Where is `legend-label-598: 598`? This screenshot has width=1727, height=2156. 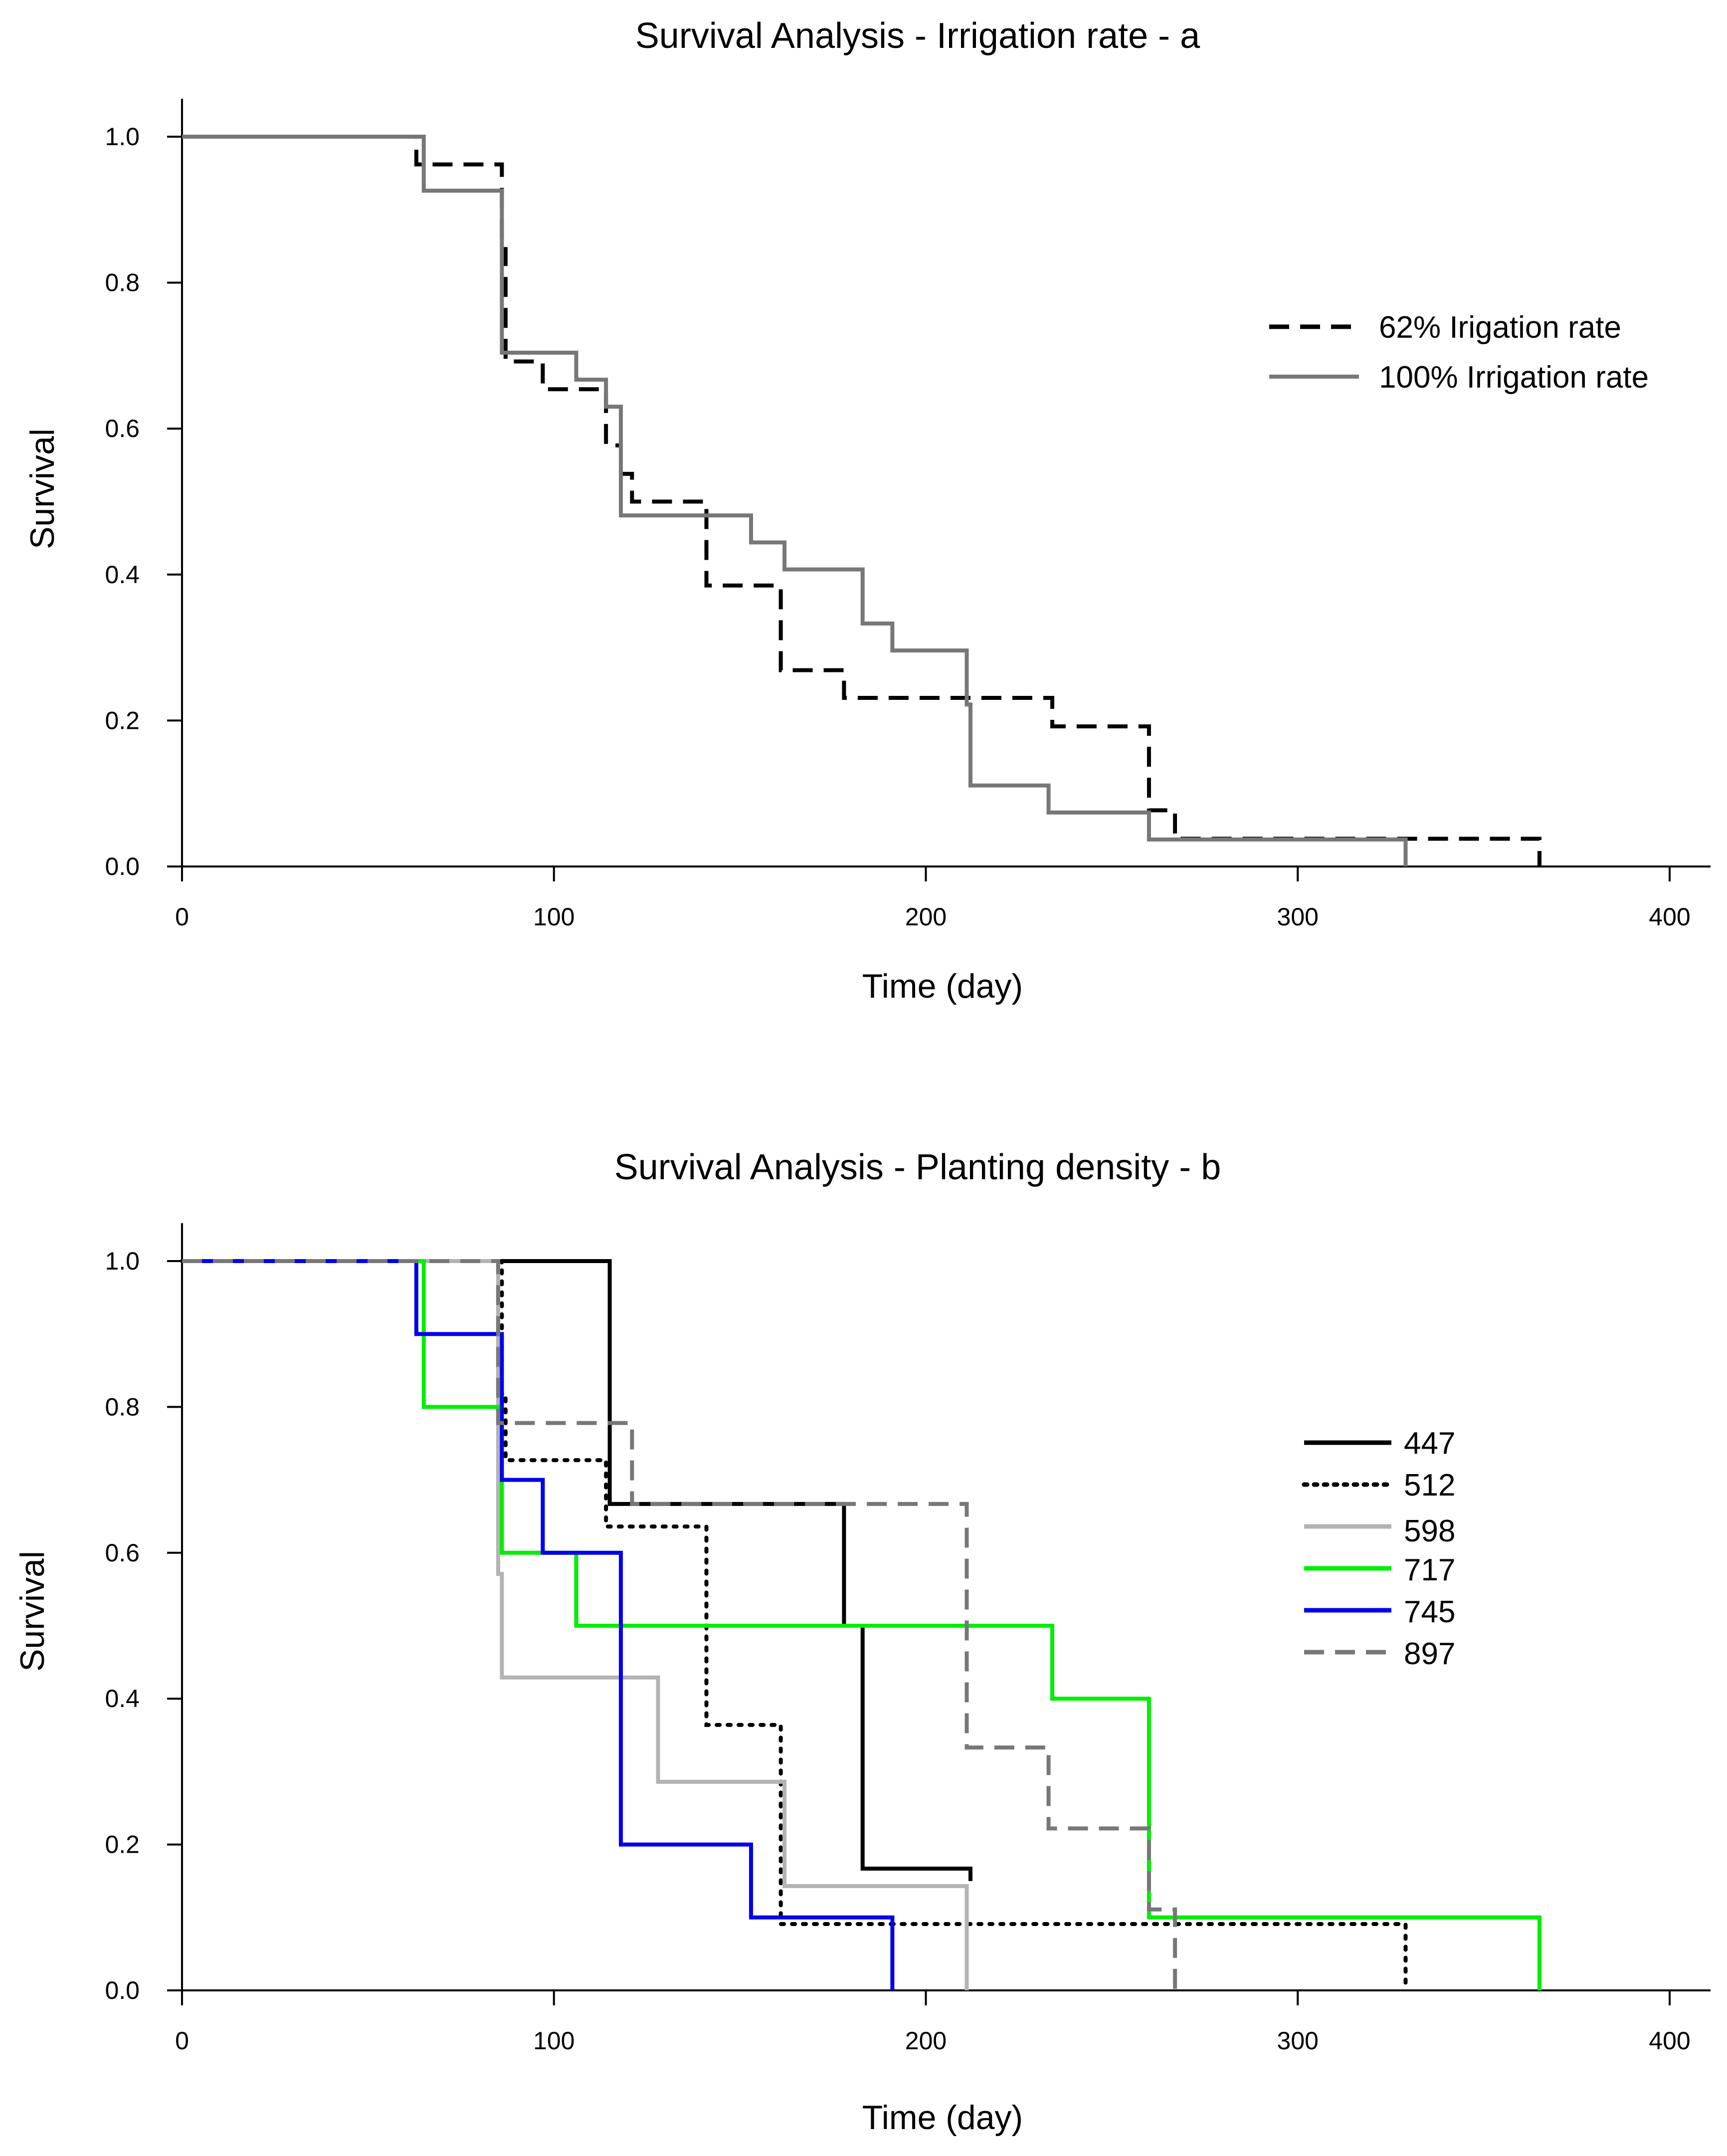 legend-label-598: 598 is located at coordinates (1429, 1531).